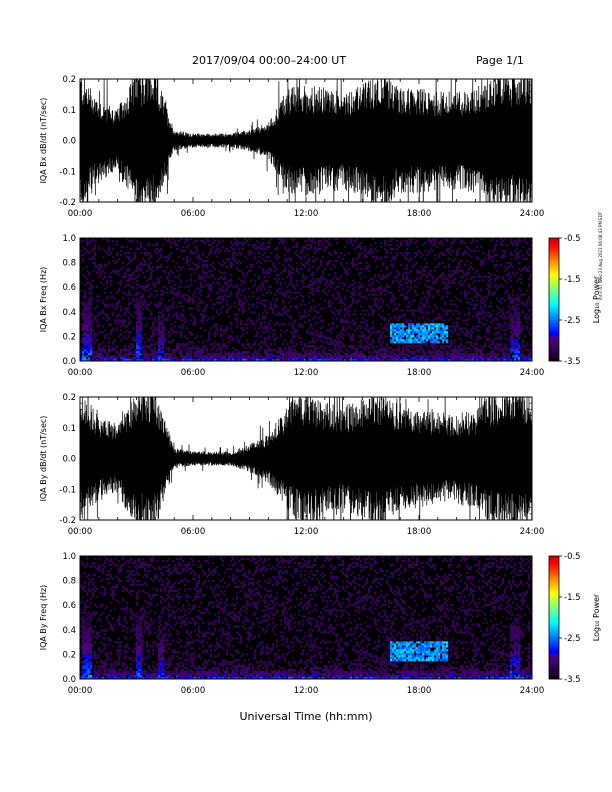 This screenshot has width=612, height=792. I want to click on spectrogram-image, so click(306, 300).